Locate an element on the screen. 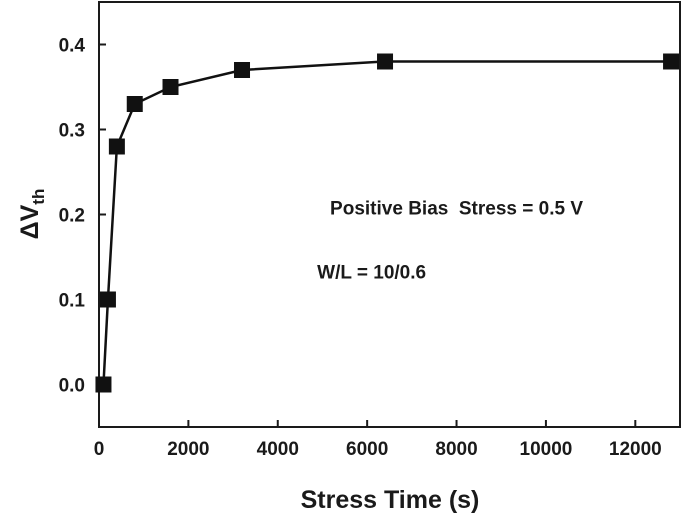  annotation-text: Positive Bias Stress = 0.5 V is located at coordinates (456, 209).